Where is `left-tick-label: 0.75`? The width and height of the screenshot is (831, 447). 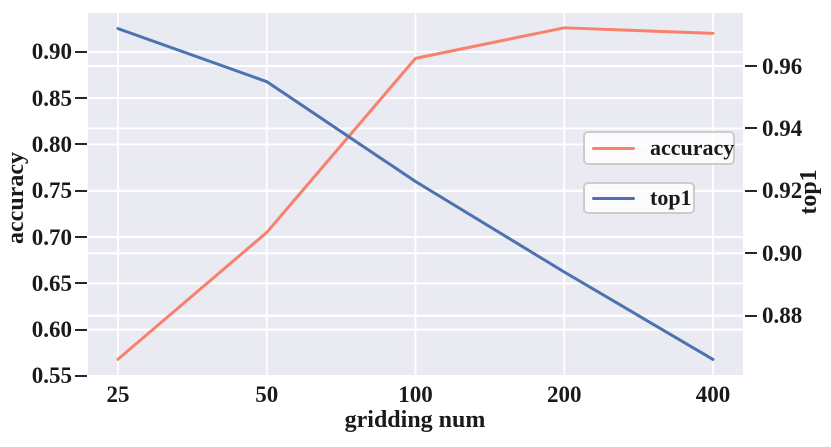
left-tick-label: 0.75 is located at coordinates (51, 191).